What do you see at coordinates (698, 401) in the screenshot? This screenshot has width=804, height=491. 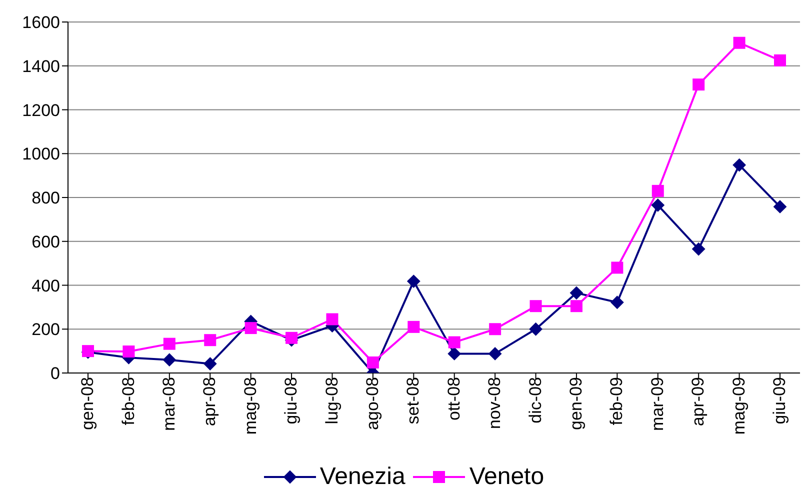 I see `x-tick-label: apr-09` at bounding box center [698, 401].